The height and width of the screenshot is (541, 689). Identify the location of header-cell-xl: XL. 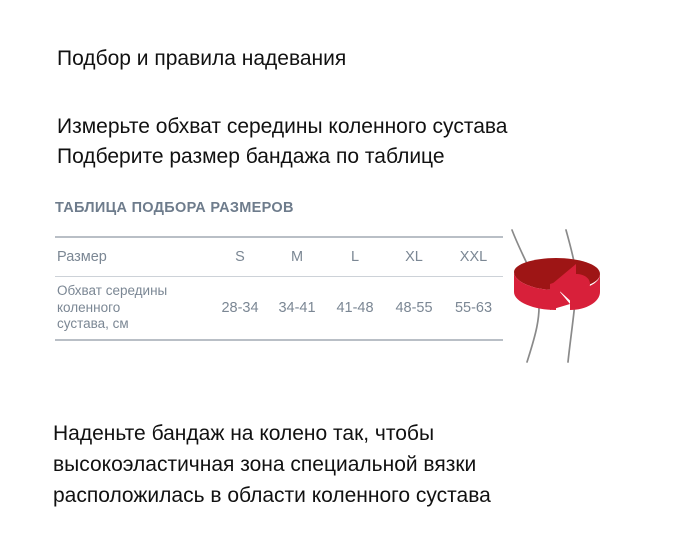
(414, 257).